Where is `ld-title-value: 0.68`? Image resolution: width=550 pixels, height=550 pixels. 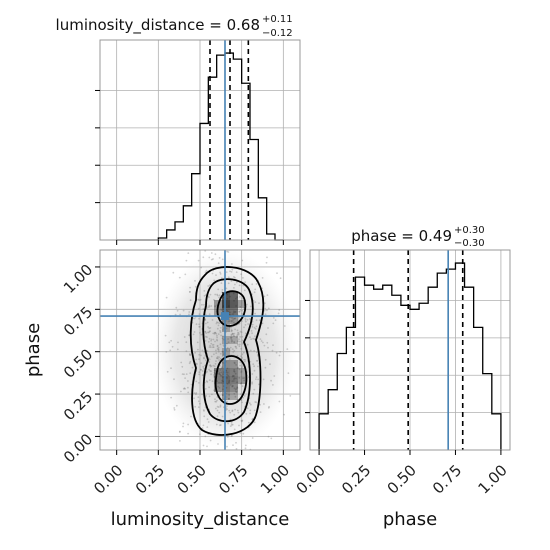 ld-title-value: 0.68 is located at coordinates (243, 25).